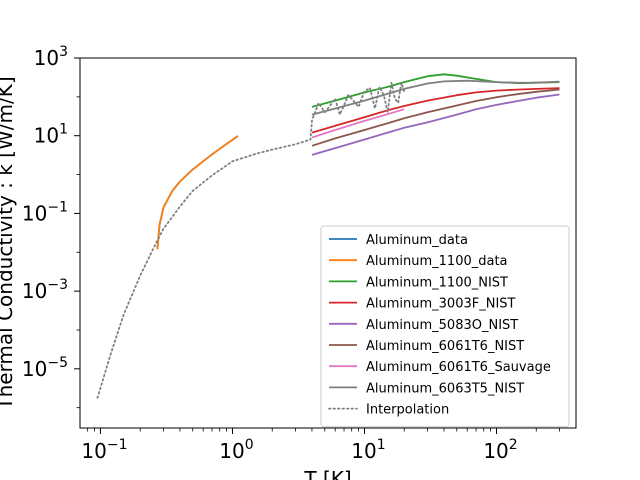  Describe the element at coordinates (500, 450) in the screenshot. I see `x-tick-label: 10²` at that location.